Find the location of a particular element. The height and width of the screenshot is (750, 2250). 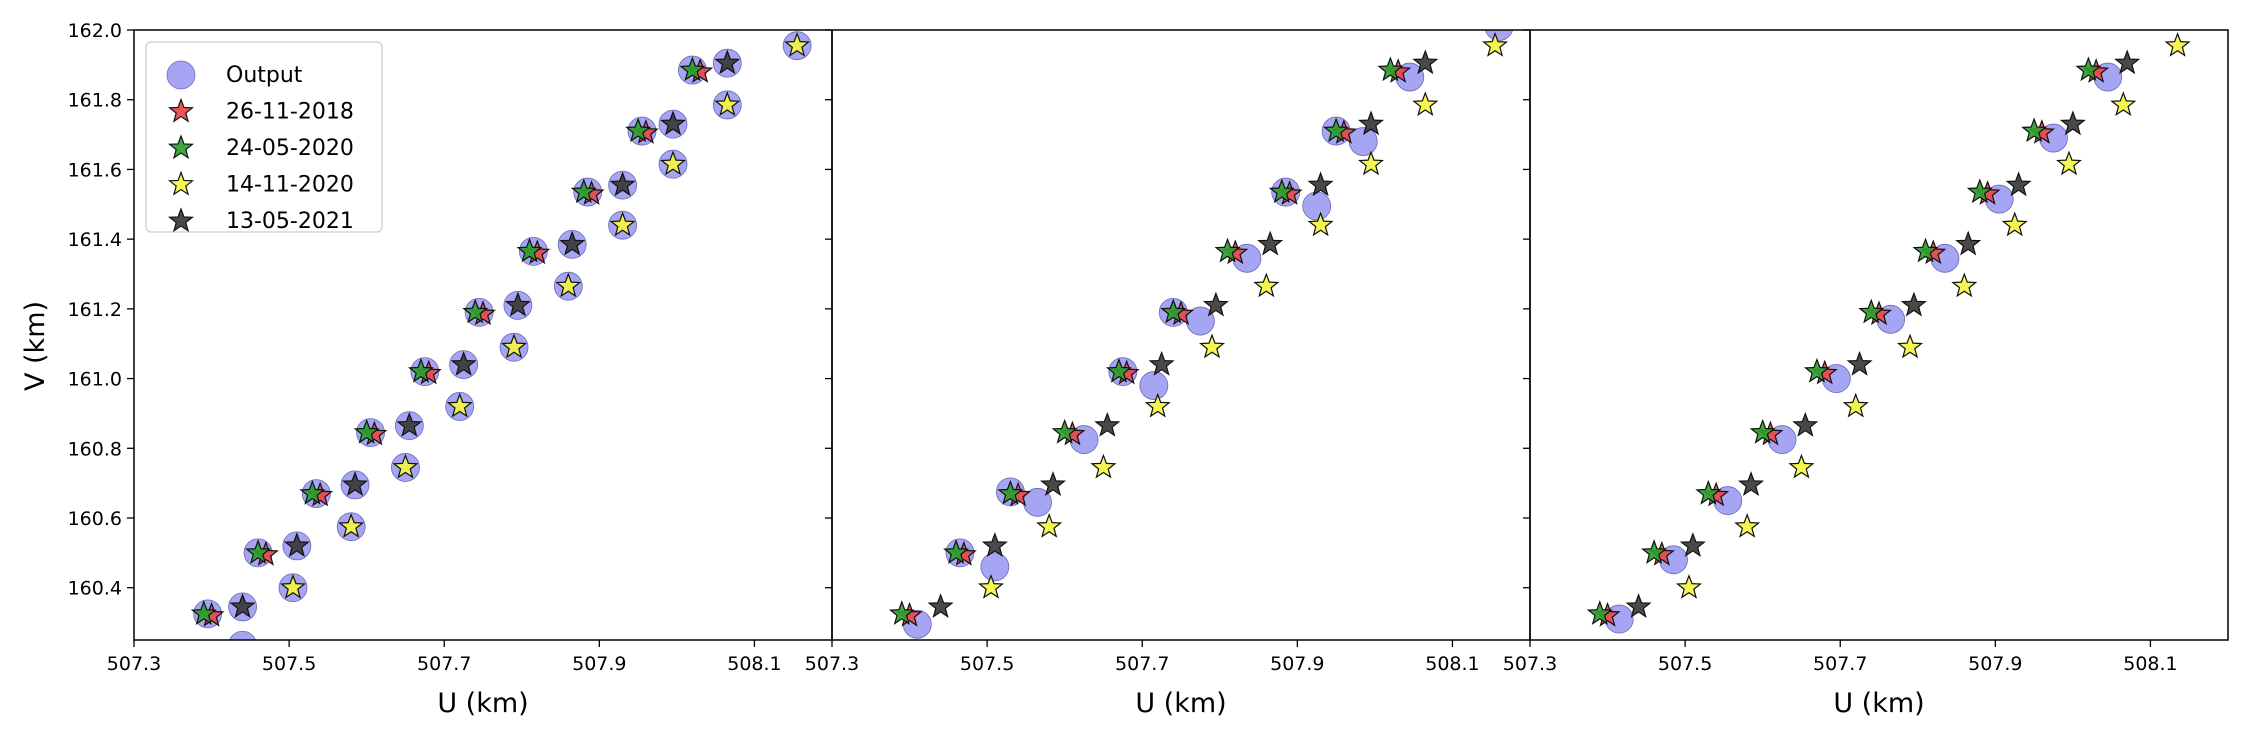

legend-label: Output is located at coordinates (264, 75).